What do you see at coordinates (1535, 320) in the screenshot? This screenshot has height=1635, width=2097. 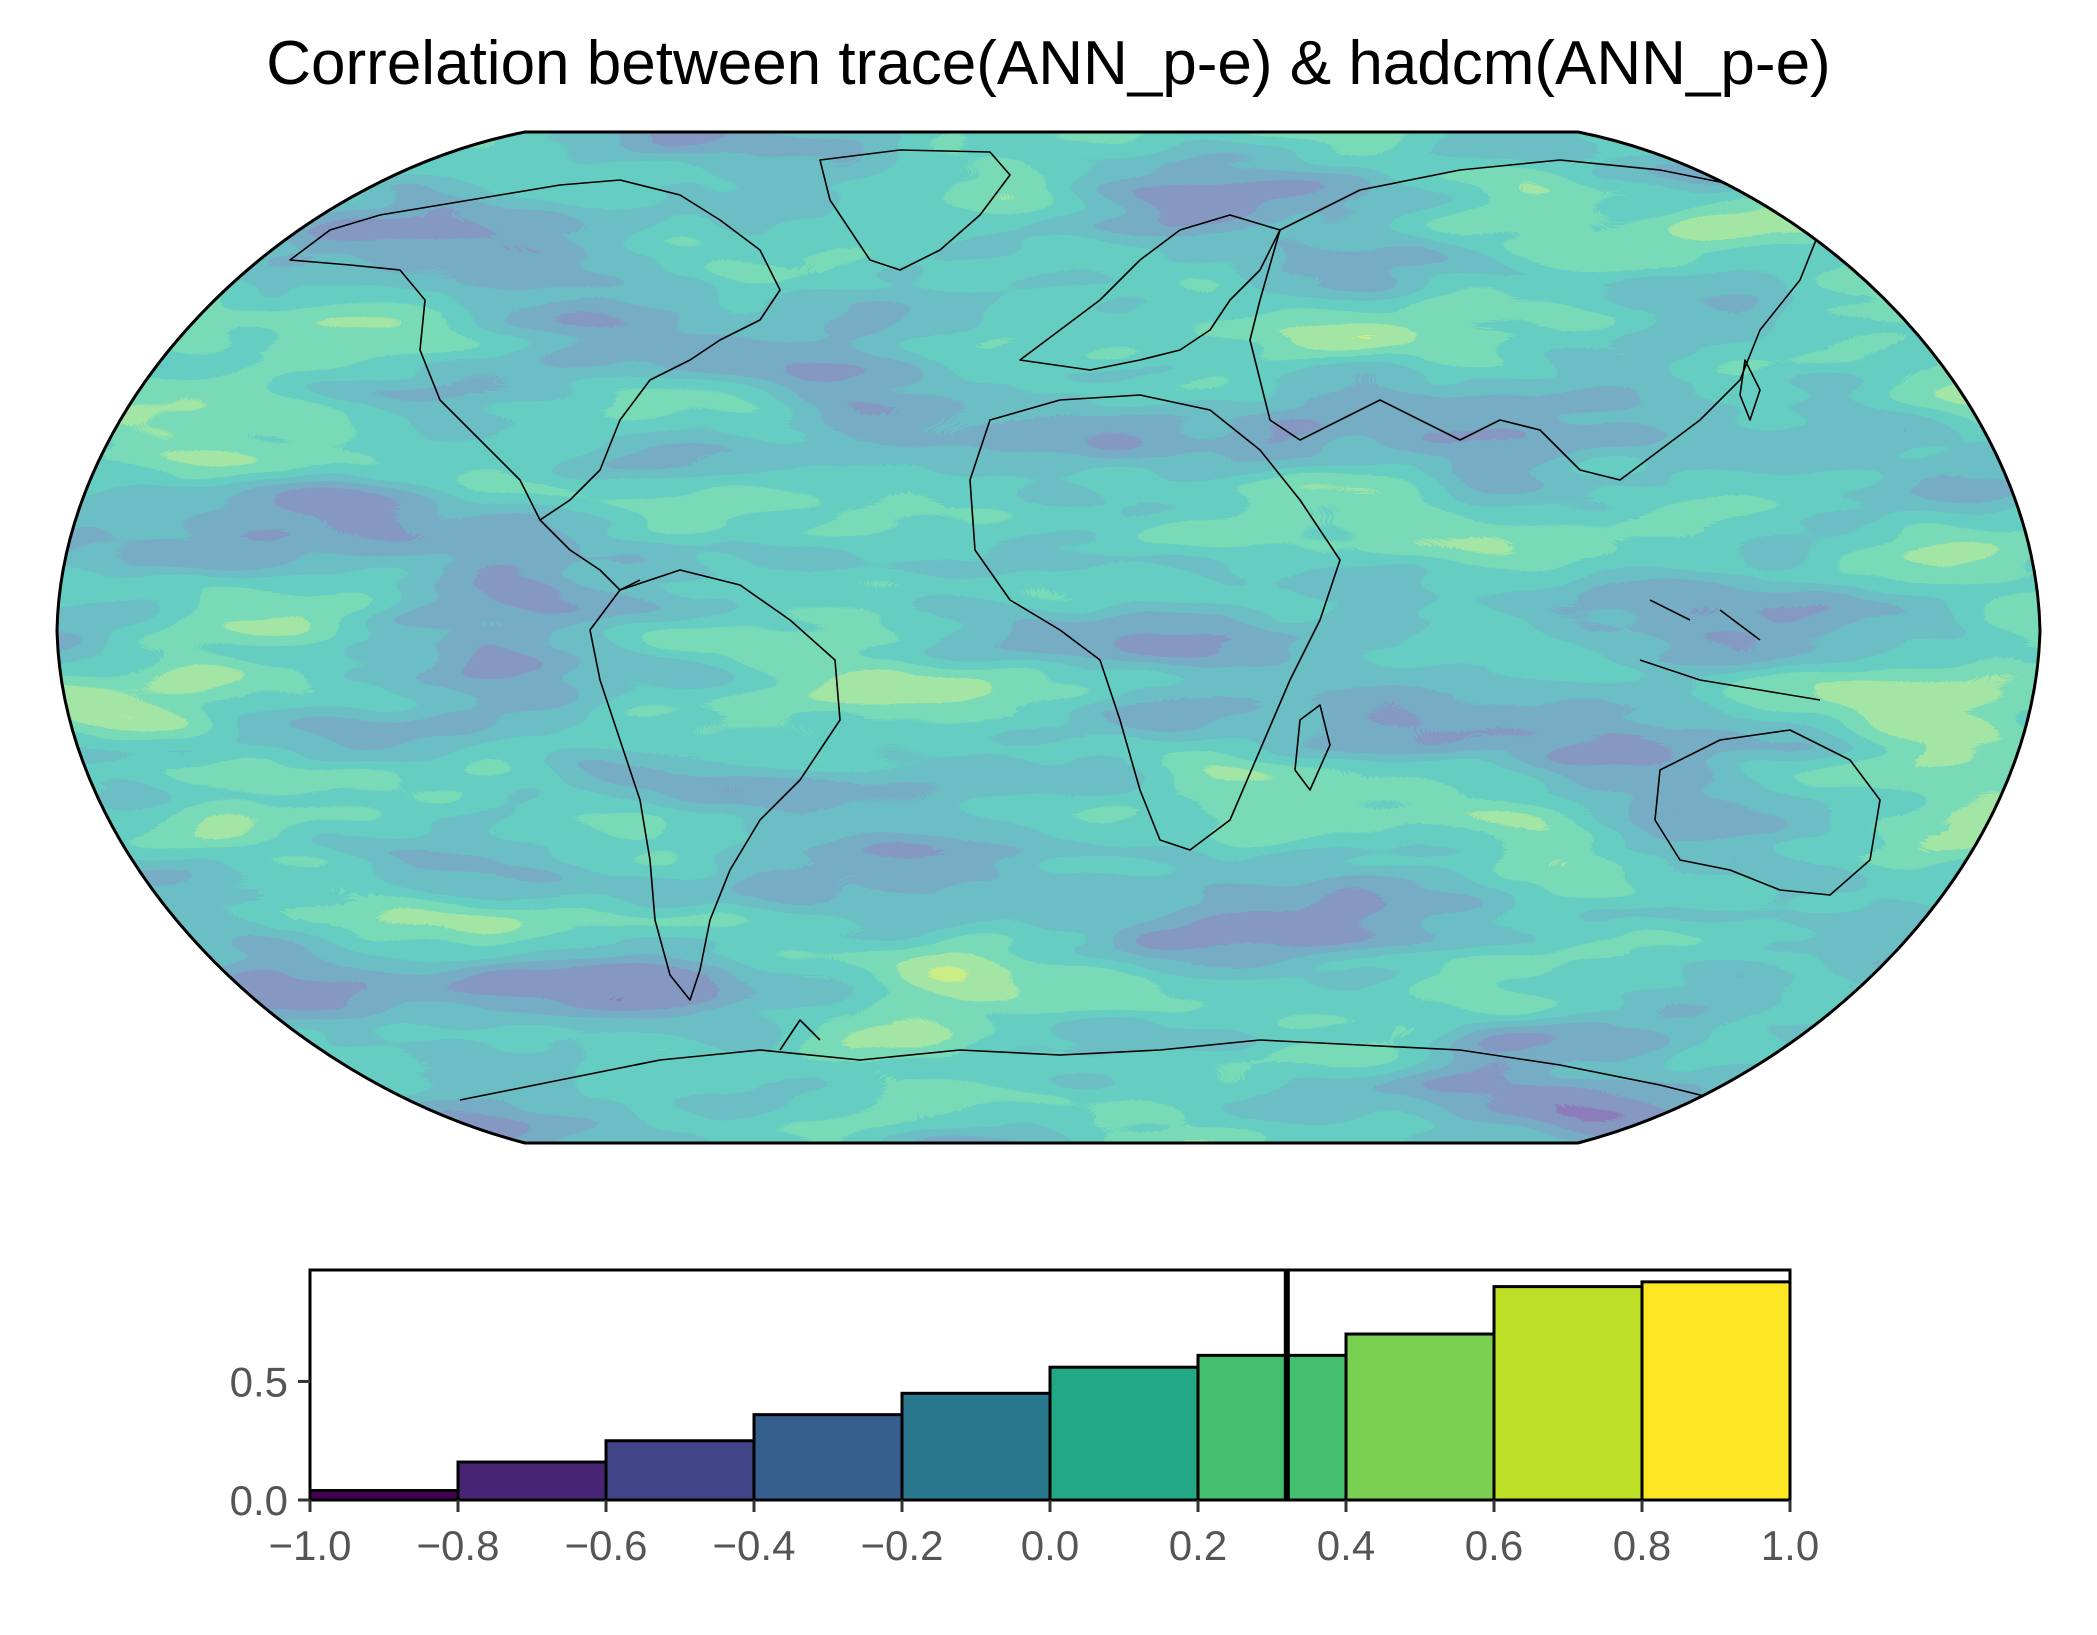 I see `coastline-asia` at bounding box center [1535, 320].